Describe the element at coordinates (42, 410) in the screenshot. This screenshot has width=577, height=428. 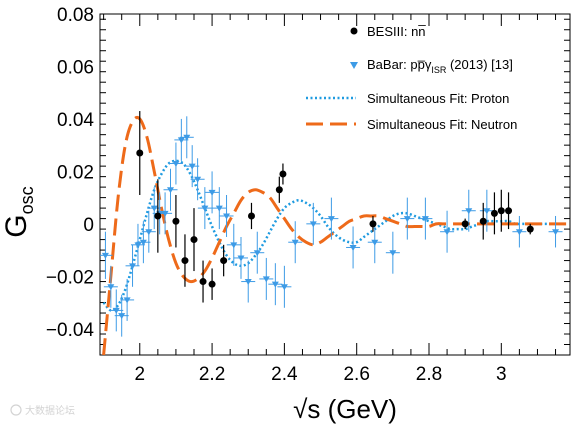
I see `watermark: 大数据论坛` at that location.